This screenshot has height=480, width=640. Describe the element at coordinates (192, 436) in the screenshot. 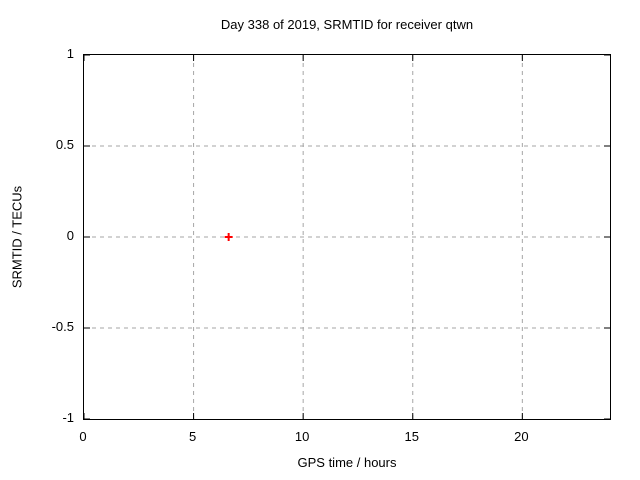

I see `x-tick-label: 5` at that location.